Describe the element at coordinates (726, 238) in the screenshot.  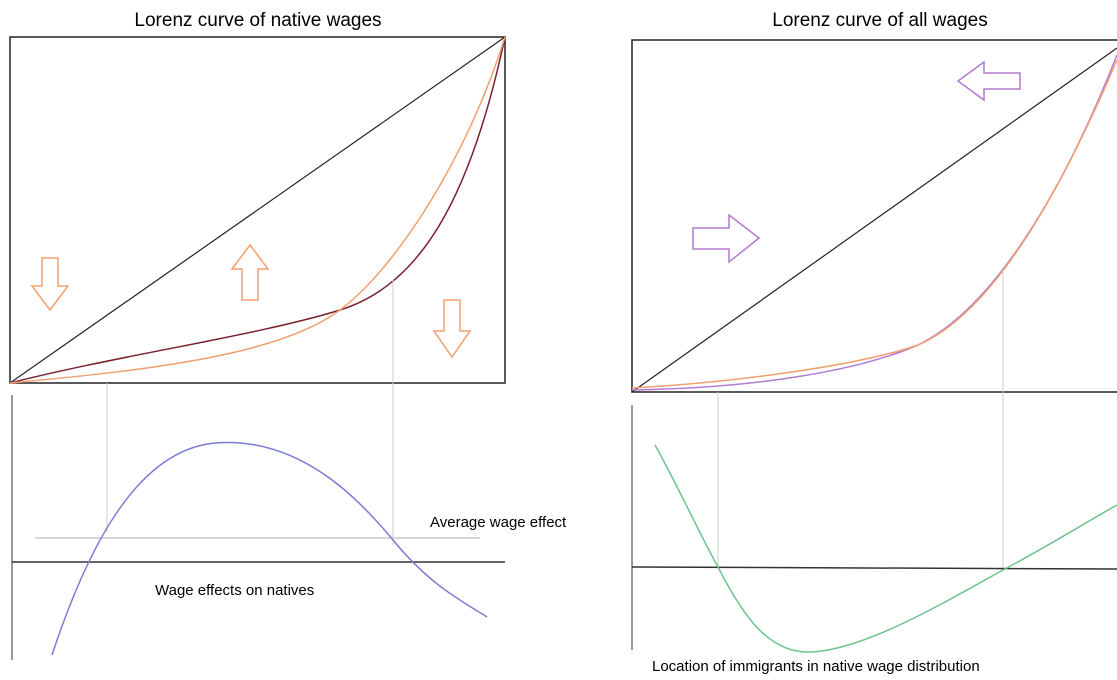
I see `arrow-right` at that location.